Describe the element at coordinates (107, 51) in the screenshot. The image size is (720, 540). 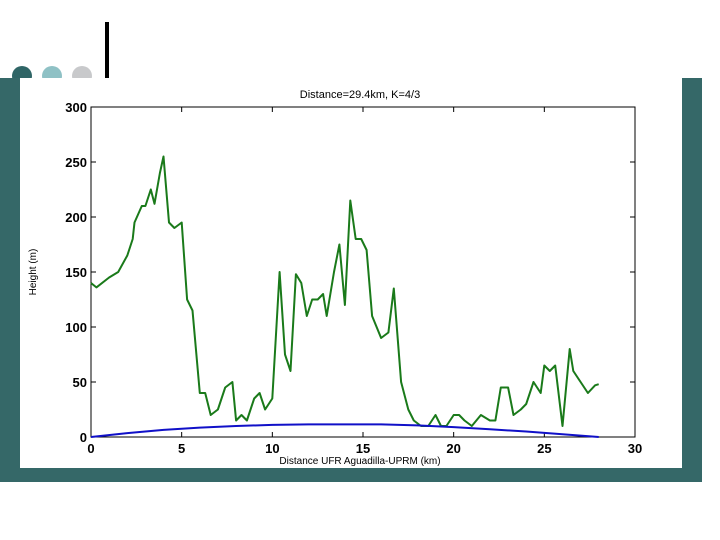
I see `title-divider-line` at that location.